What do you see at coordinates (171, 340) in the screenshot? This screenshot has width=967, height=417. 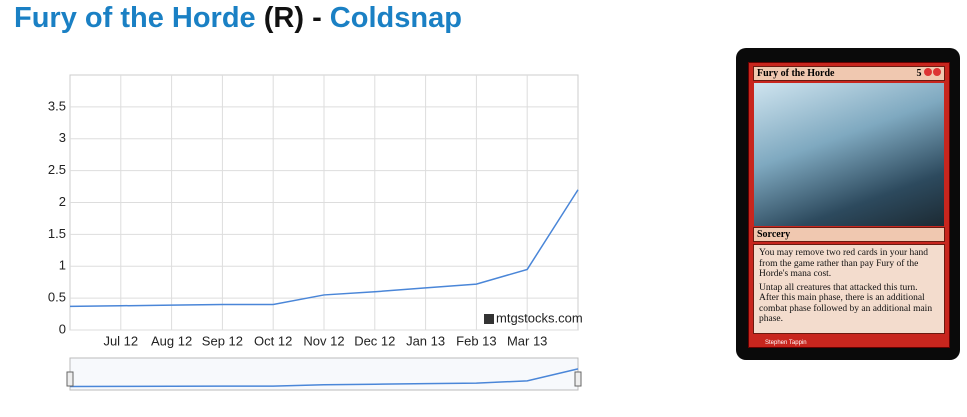 I see `x-tick-label: Aug 12` at bounding box center [171, 340].